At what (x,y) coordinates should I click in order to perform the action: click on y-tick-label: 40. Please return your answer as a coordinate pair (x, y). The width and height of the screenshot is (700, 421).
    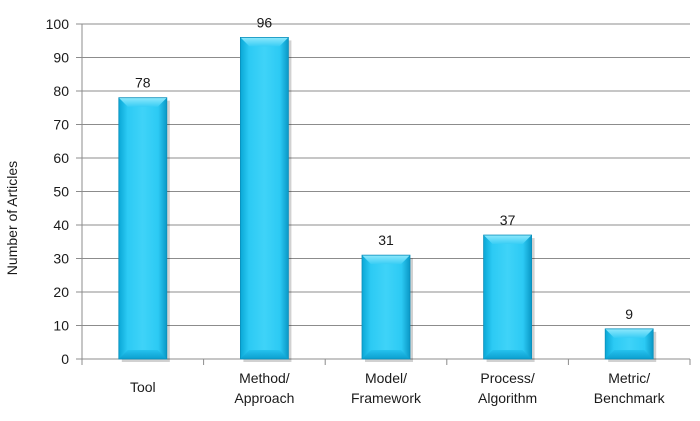
    Looking at the image, I should click on (61, 225).